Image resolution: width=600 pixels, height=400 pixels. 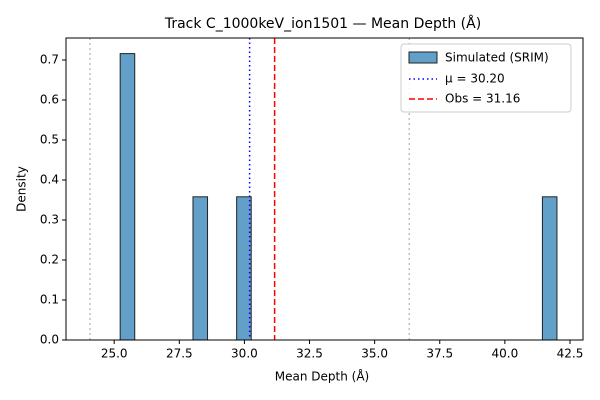 What do you see at coordinates (497, 58) in the screenshot?
I see `legend-label: Simulated (SRIM)` at bounding box center [497, 58].